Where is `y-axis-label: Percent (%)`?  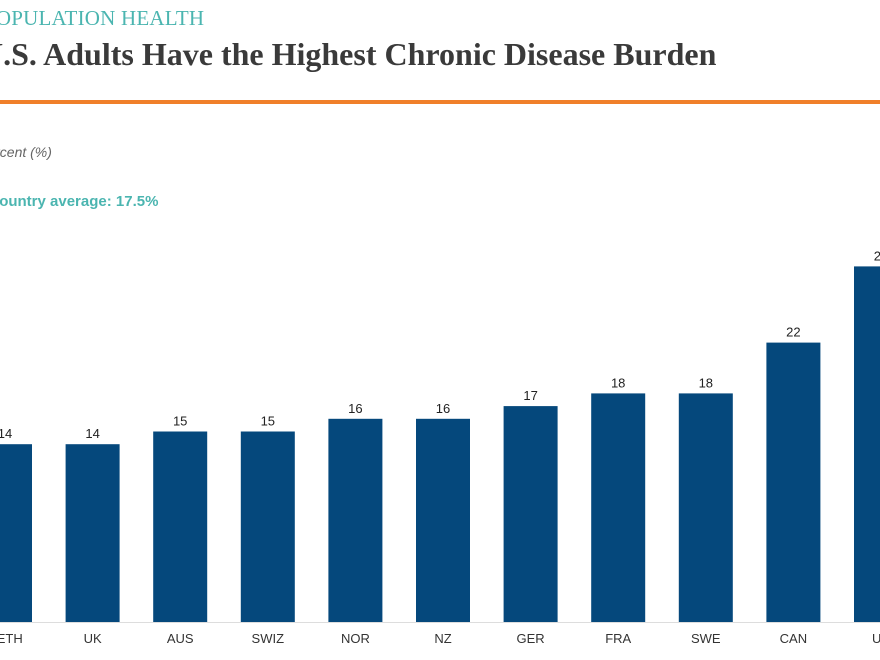
y-axis-label: Percent (%) is located at coordinates (26, 152).